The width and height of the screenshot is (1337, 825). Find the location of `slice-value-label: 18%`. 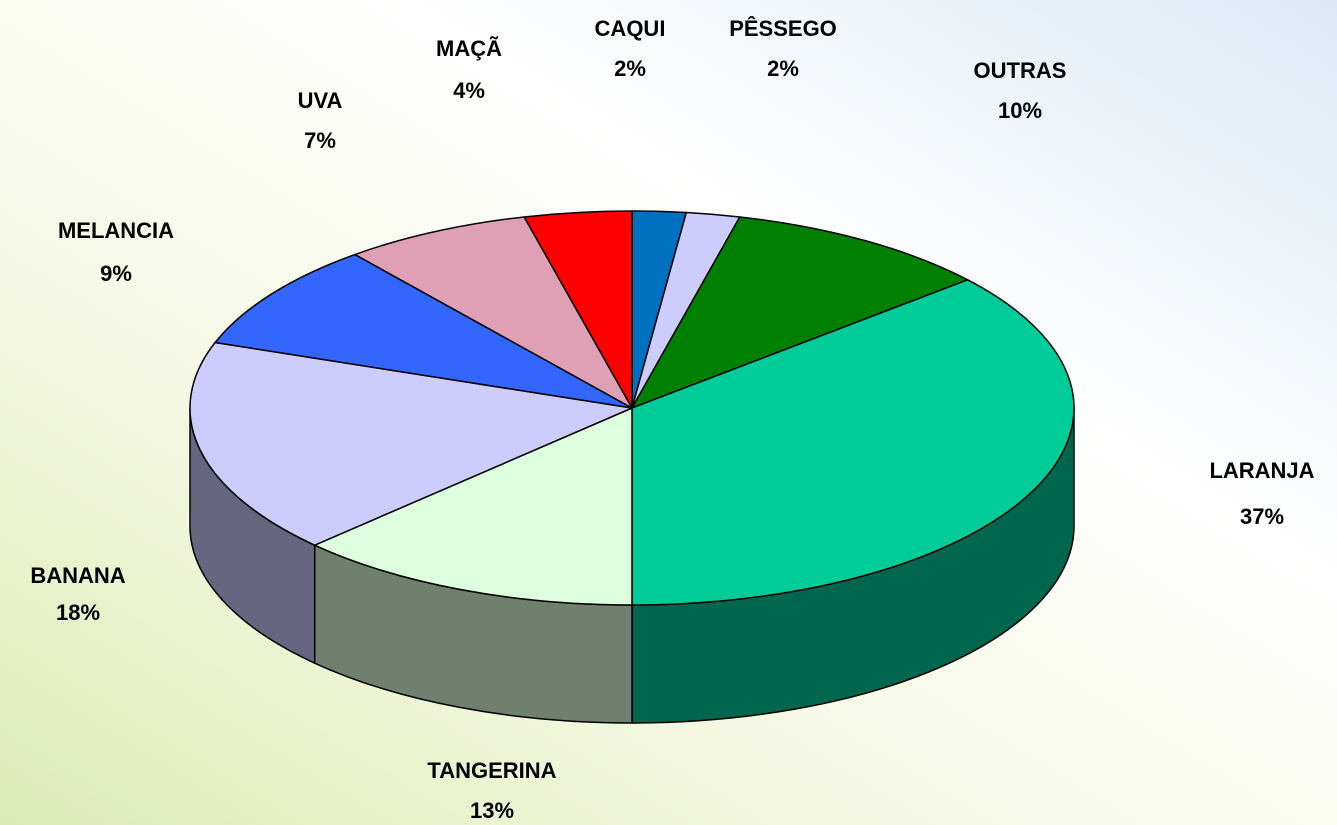

slice-value-label: 18% is located at coordinates (78, 612).